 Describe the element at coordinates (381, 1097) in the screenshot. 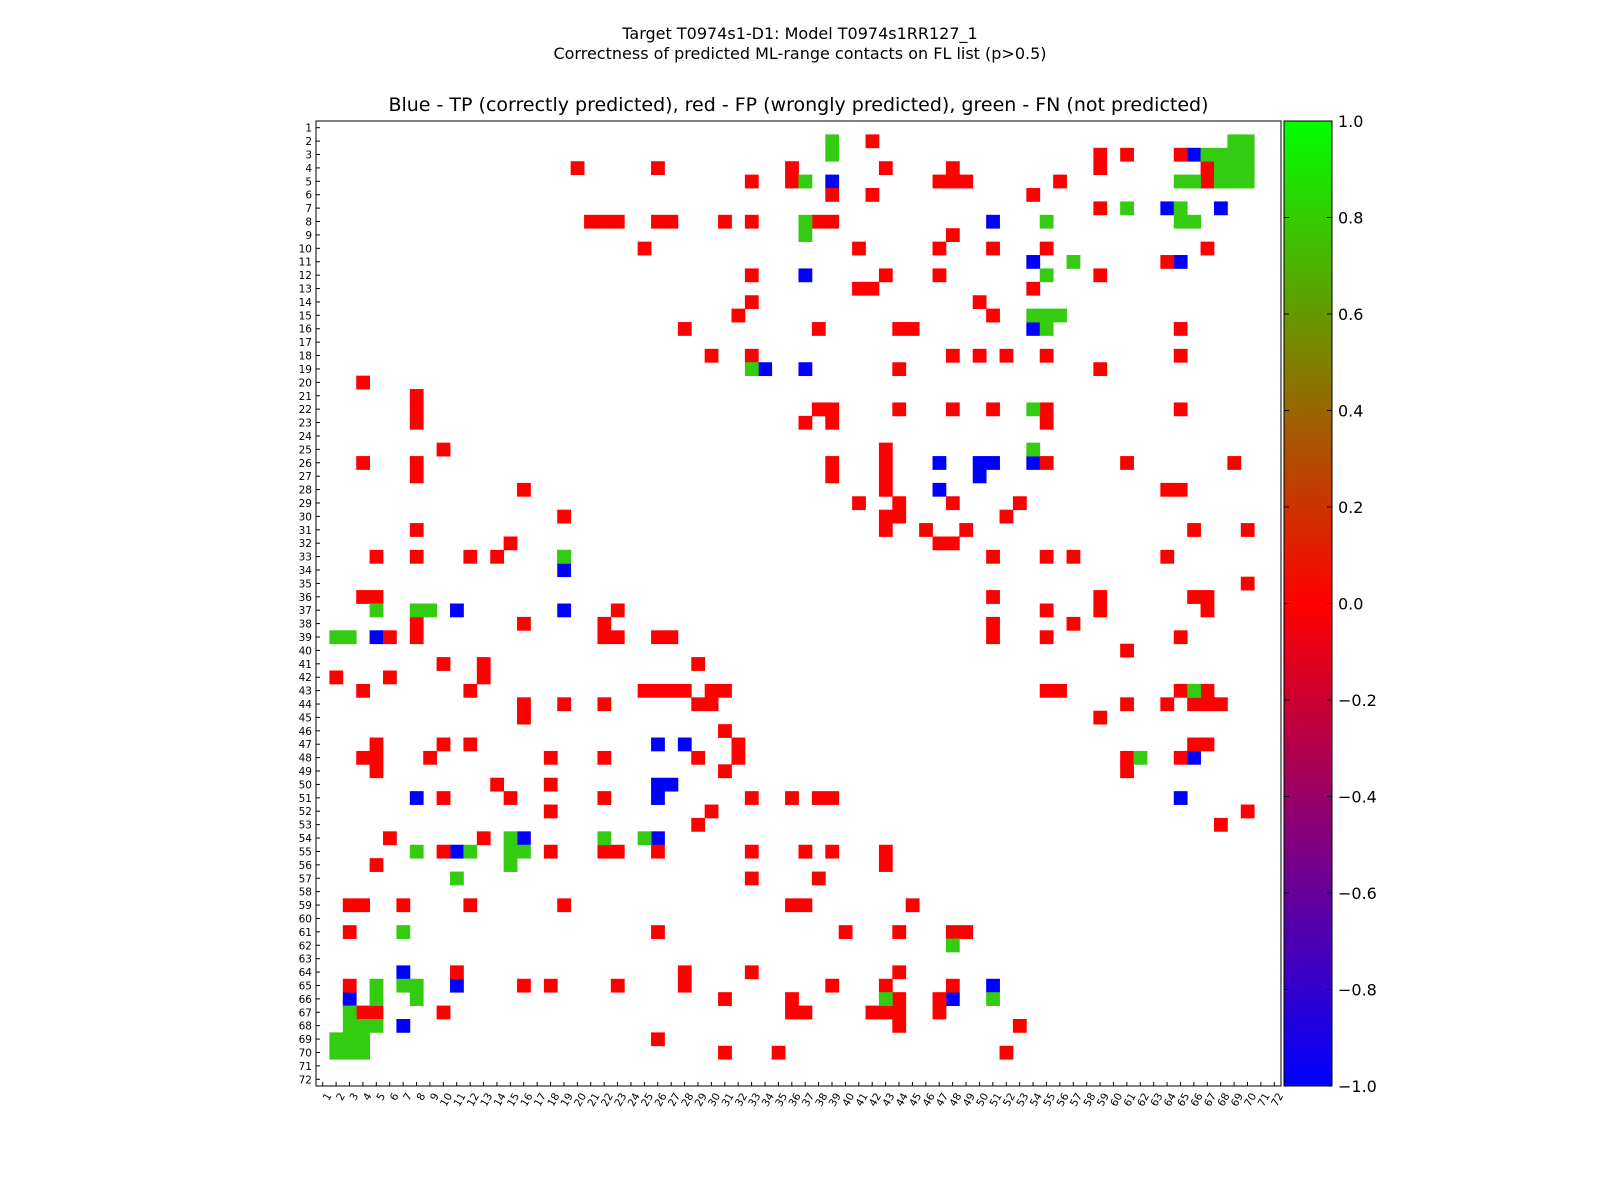

I see `x-tick-label: 5` at that location.